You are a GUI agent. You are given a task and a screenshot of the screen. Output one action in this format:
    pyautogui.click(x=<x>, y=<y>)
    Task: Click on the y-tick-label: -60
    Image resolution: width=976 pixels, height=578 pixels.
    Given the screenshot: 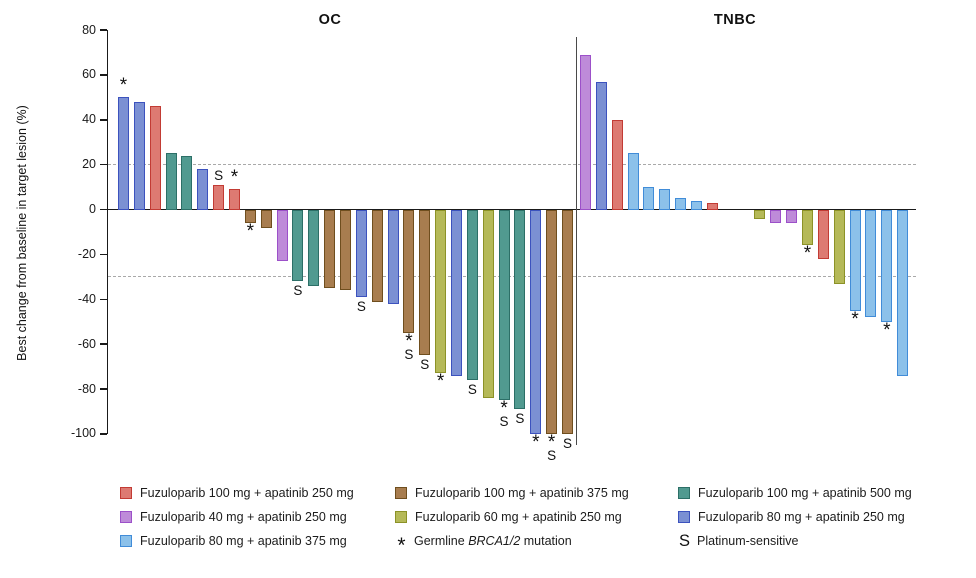 What is the action you would take?
    pyautogui.click(x=86, y=343)
    